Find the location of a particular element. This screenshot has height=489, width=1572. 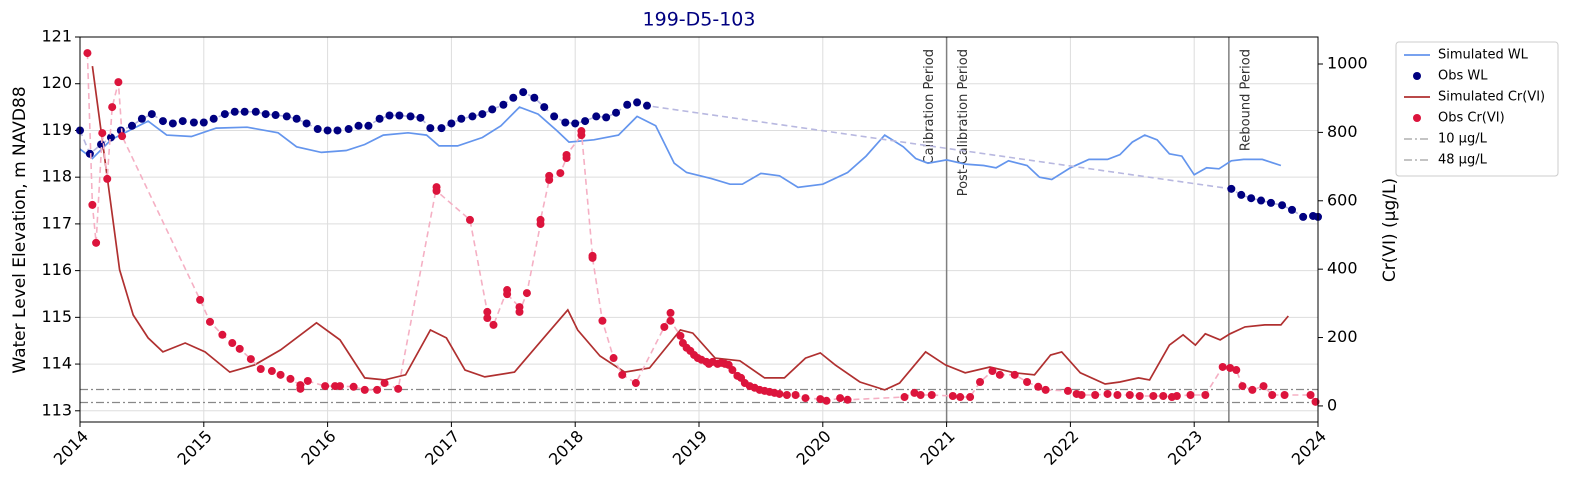

y2-tick-label: 1000 is located at coordinates (1347, 63).